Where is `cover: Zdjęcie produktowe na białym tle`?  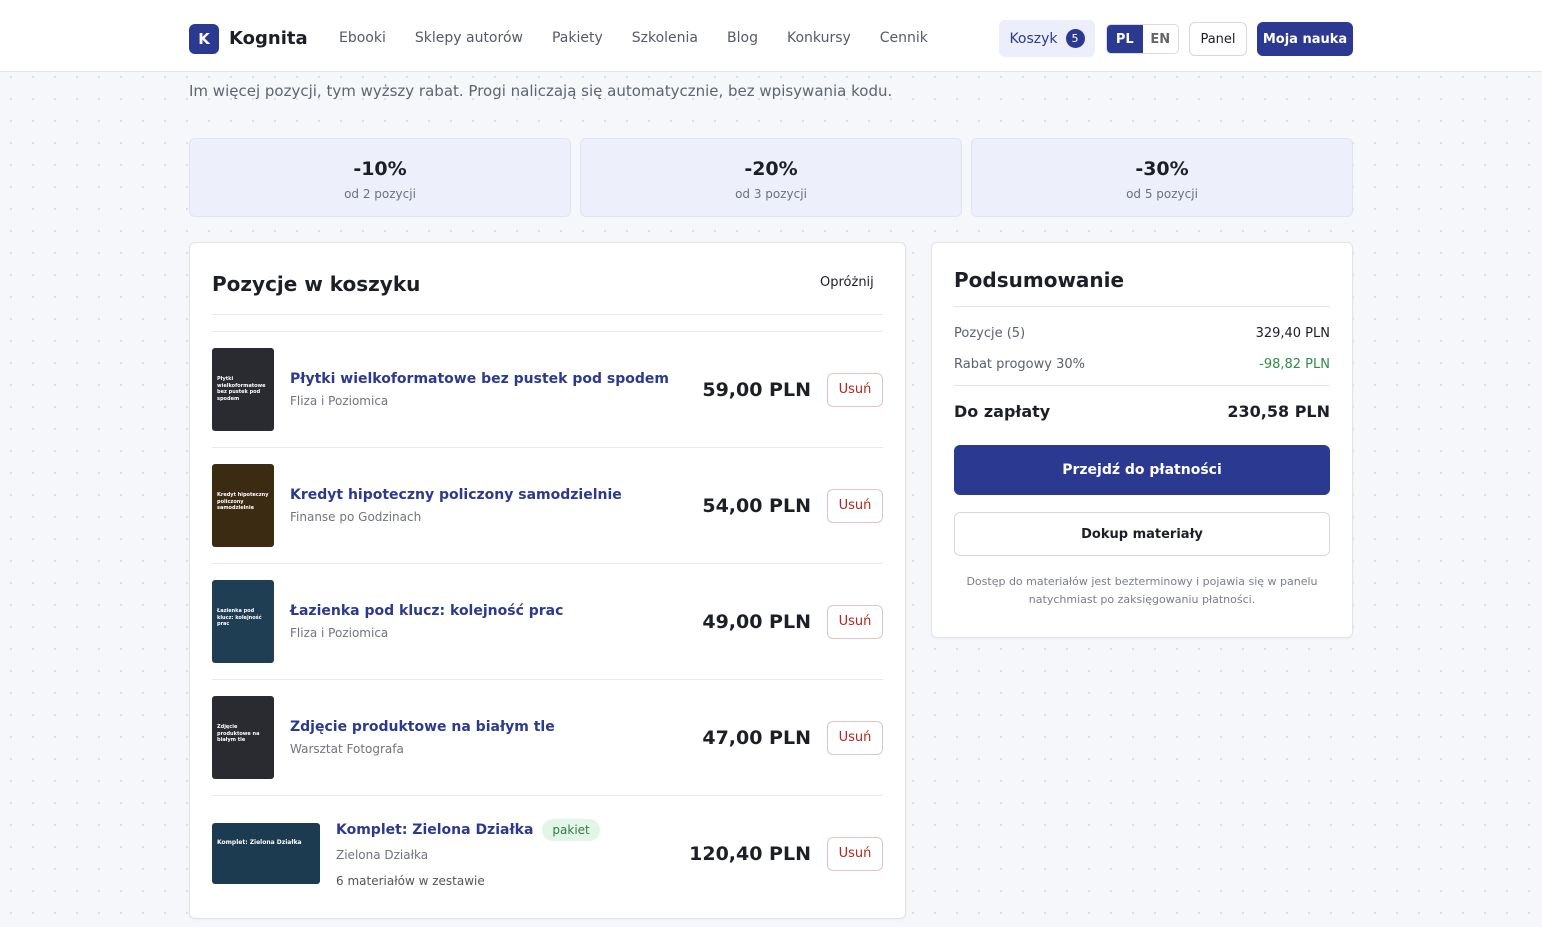 cover: Zdjęcie produktowe na białym tle is located at coordinates (243, 737).